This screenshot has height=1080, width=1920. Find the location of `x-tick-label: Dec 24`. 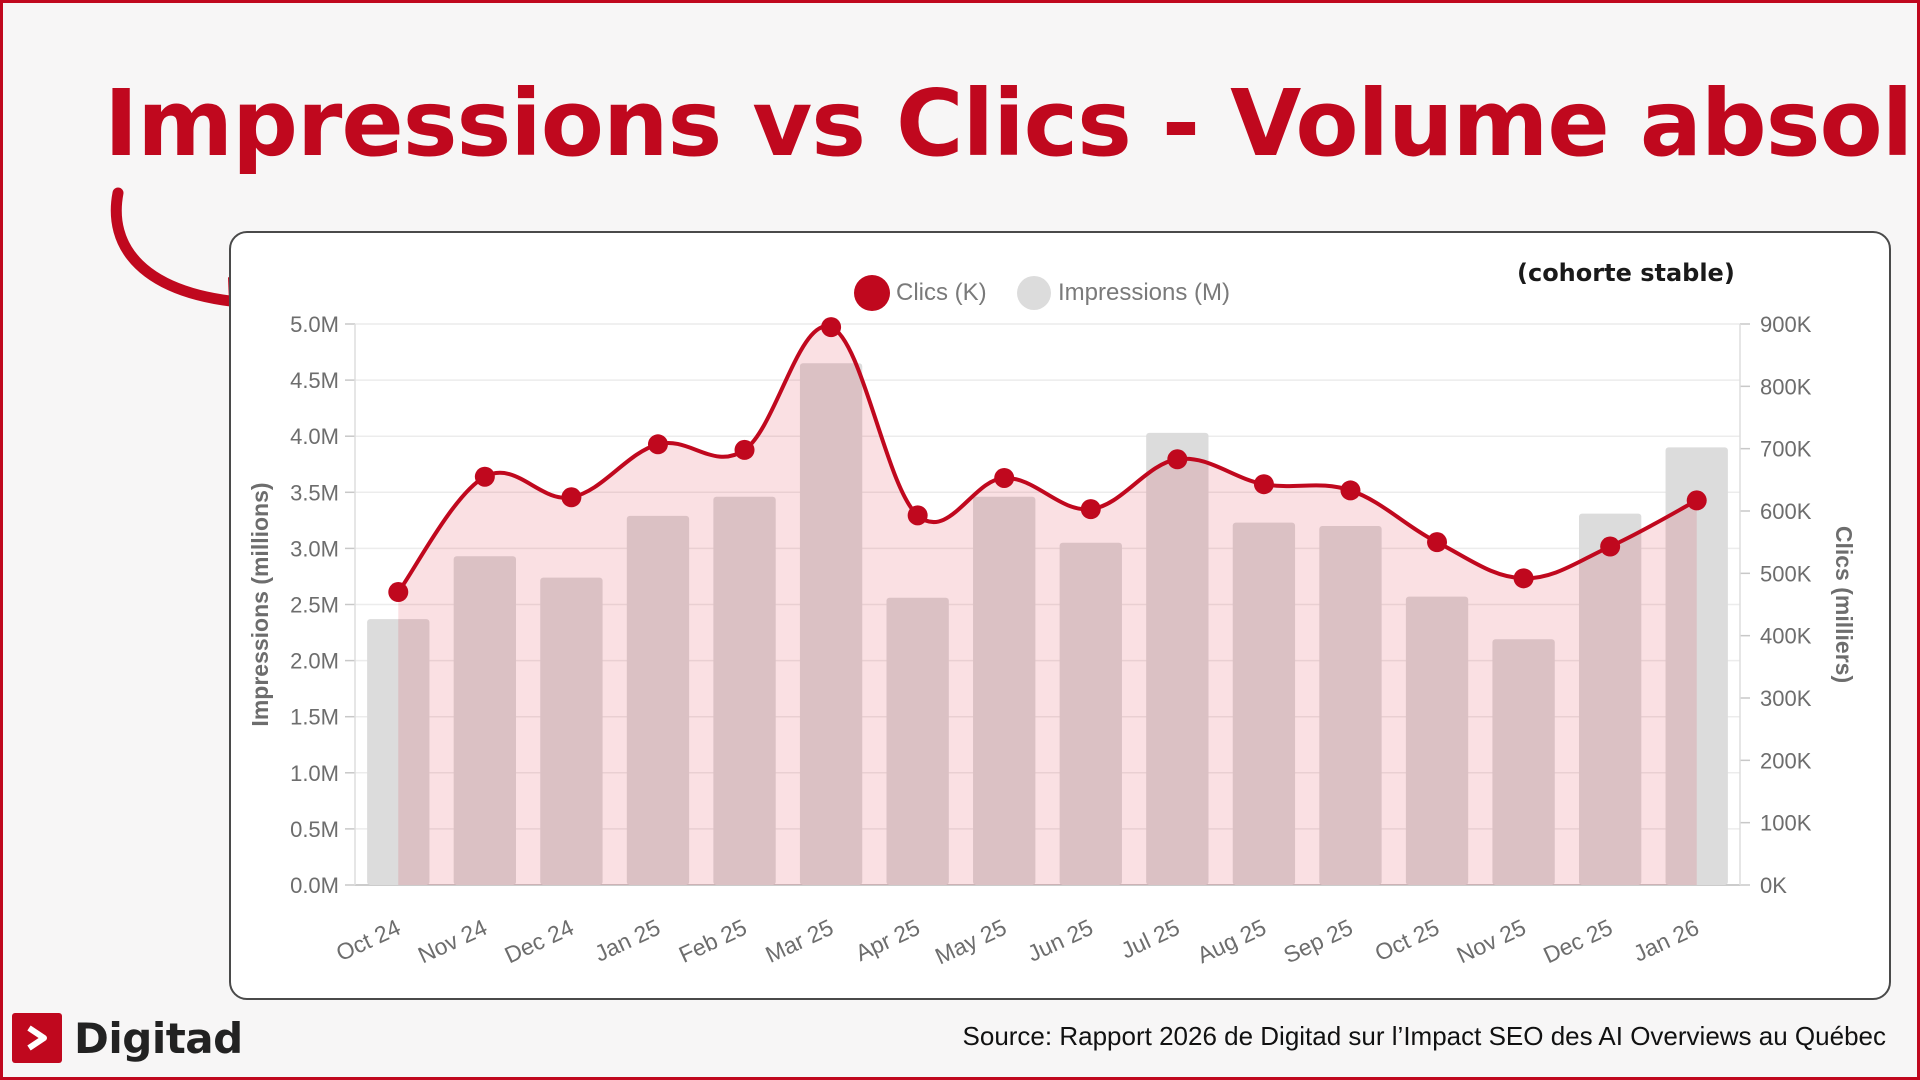

x-tick-label: Dec 24 is located at coordinates (538, 941).